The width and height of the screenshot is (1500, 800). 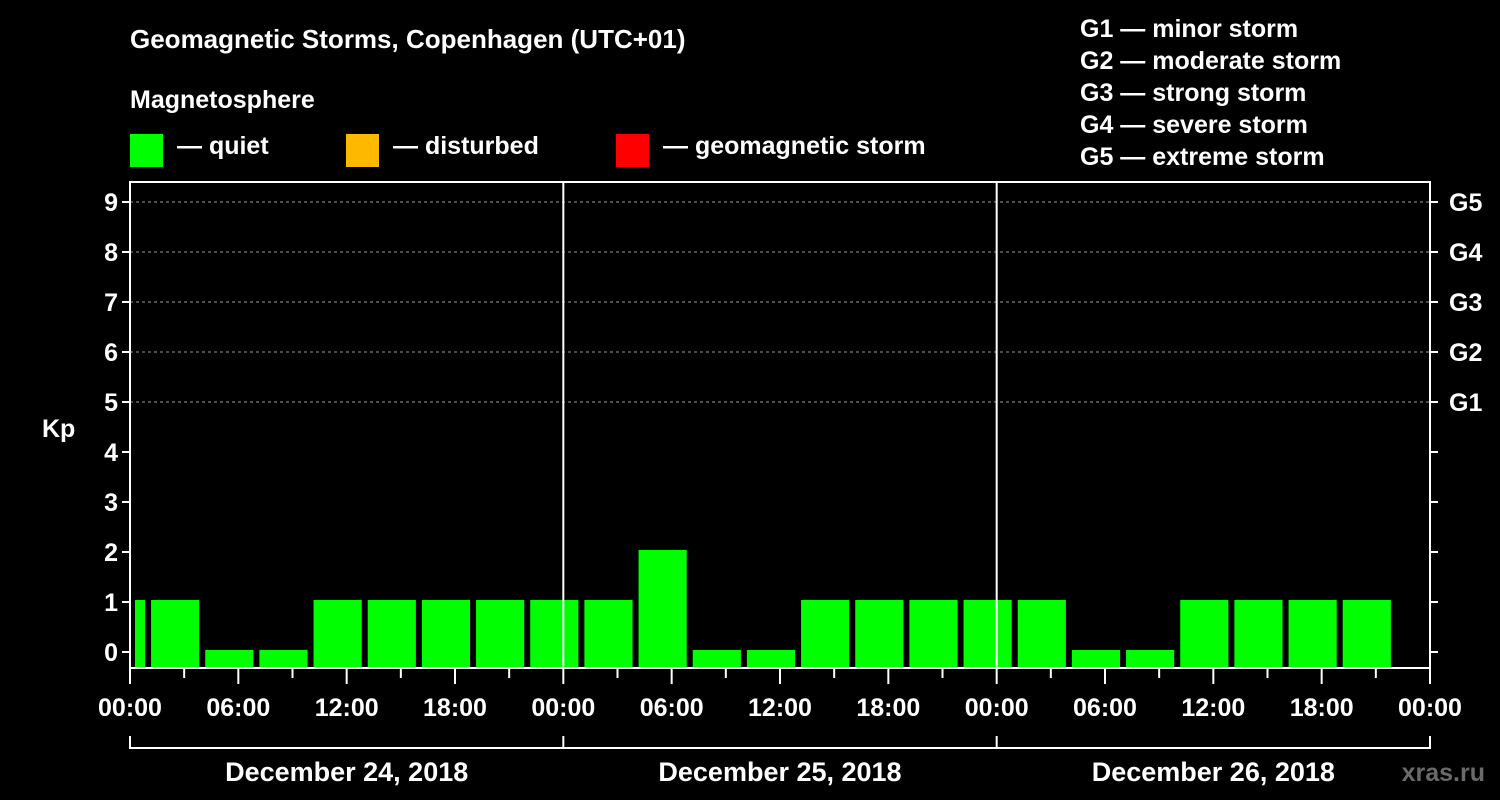 I want to click on y-tick-label: 7, so click(x=111, y=303).